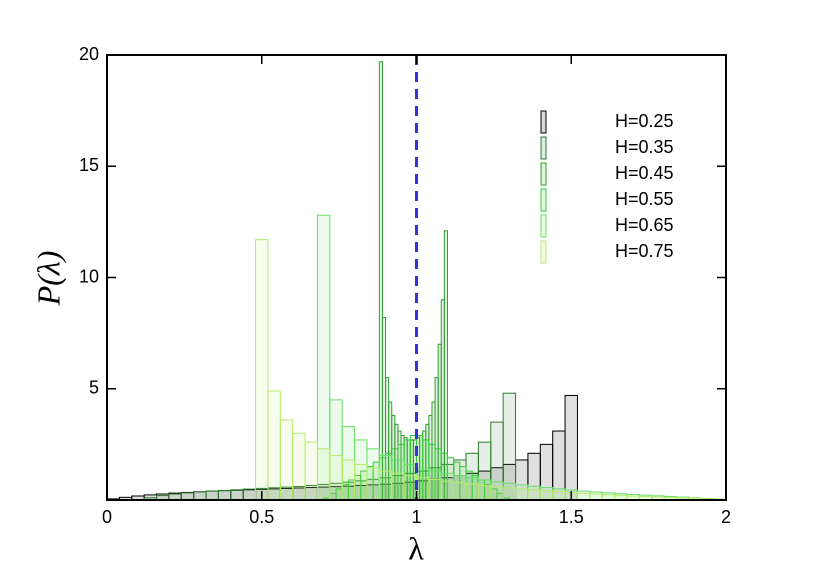  Describe the element at coordinates (644, 147) in the screenshot. I see `legend-label: H=0.35` at that location.